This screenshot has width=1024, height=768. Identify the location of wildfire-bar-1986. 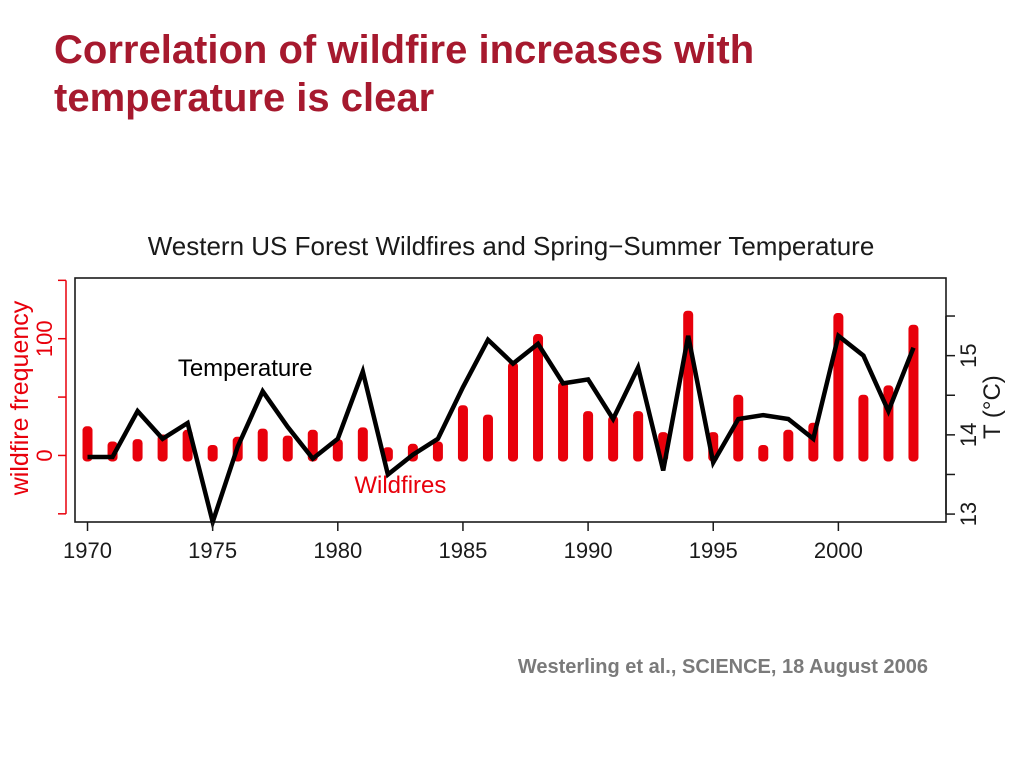
(487, 438).